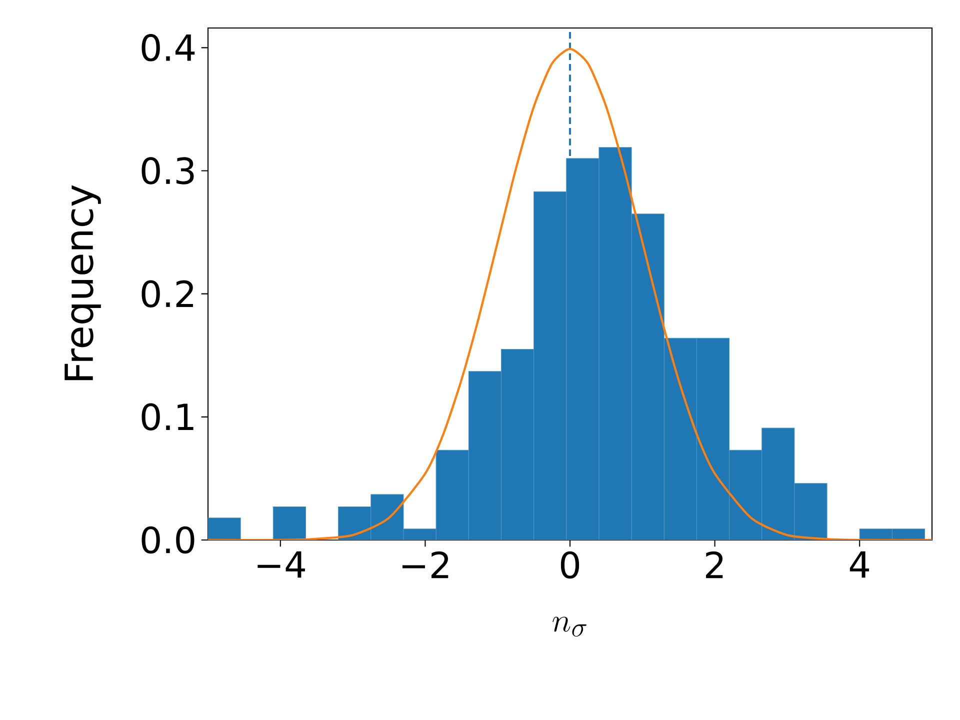 Image resolution: width=960 pixels, height=720 pixels. Describe the element at coordinates (714, 564) in the screenshot. I see `x-tick-label: 2` at that location.